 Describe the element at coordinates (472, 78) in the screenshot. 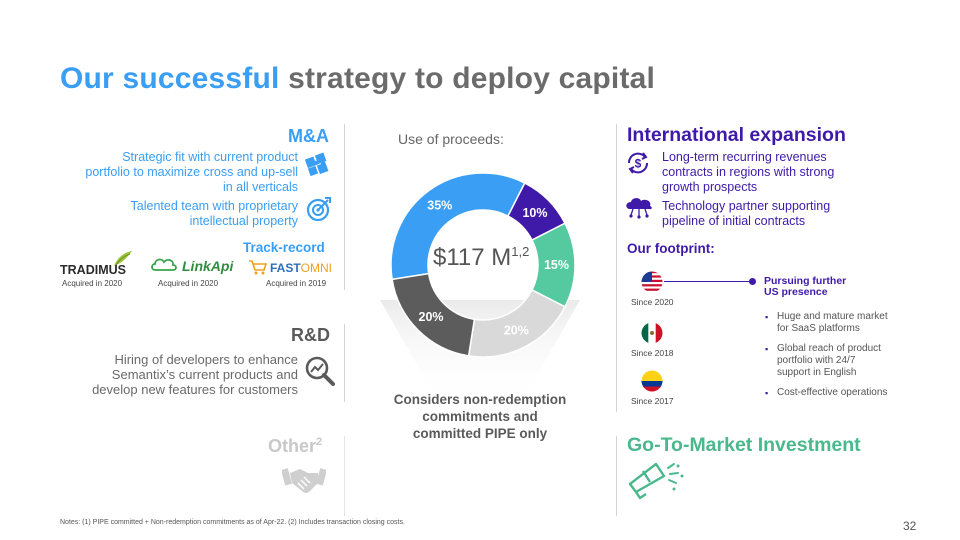

I see `title-rest: strategy to deploy capital` at that location.